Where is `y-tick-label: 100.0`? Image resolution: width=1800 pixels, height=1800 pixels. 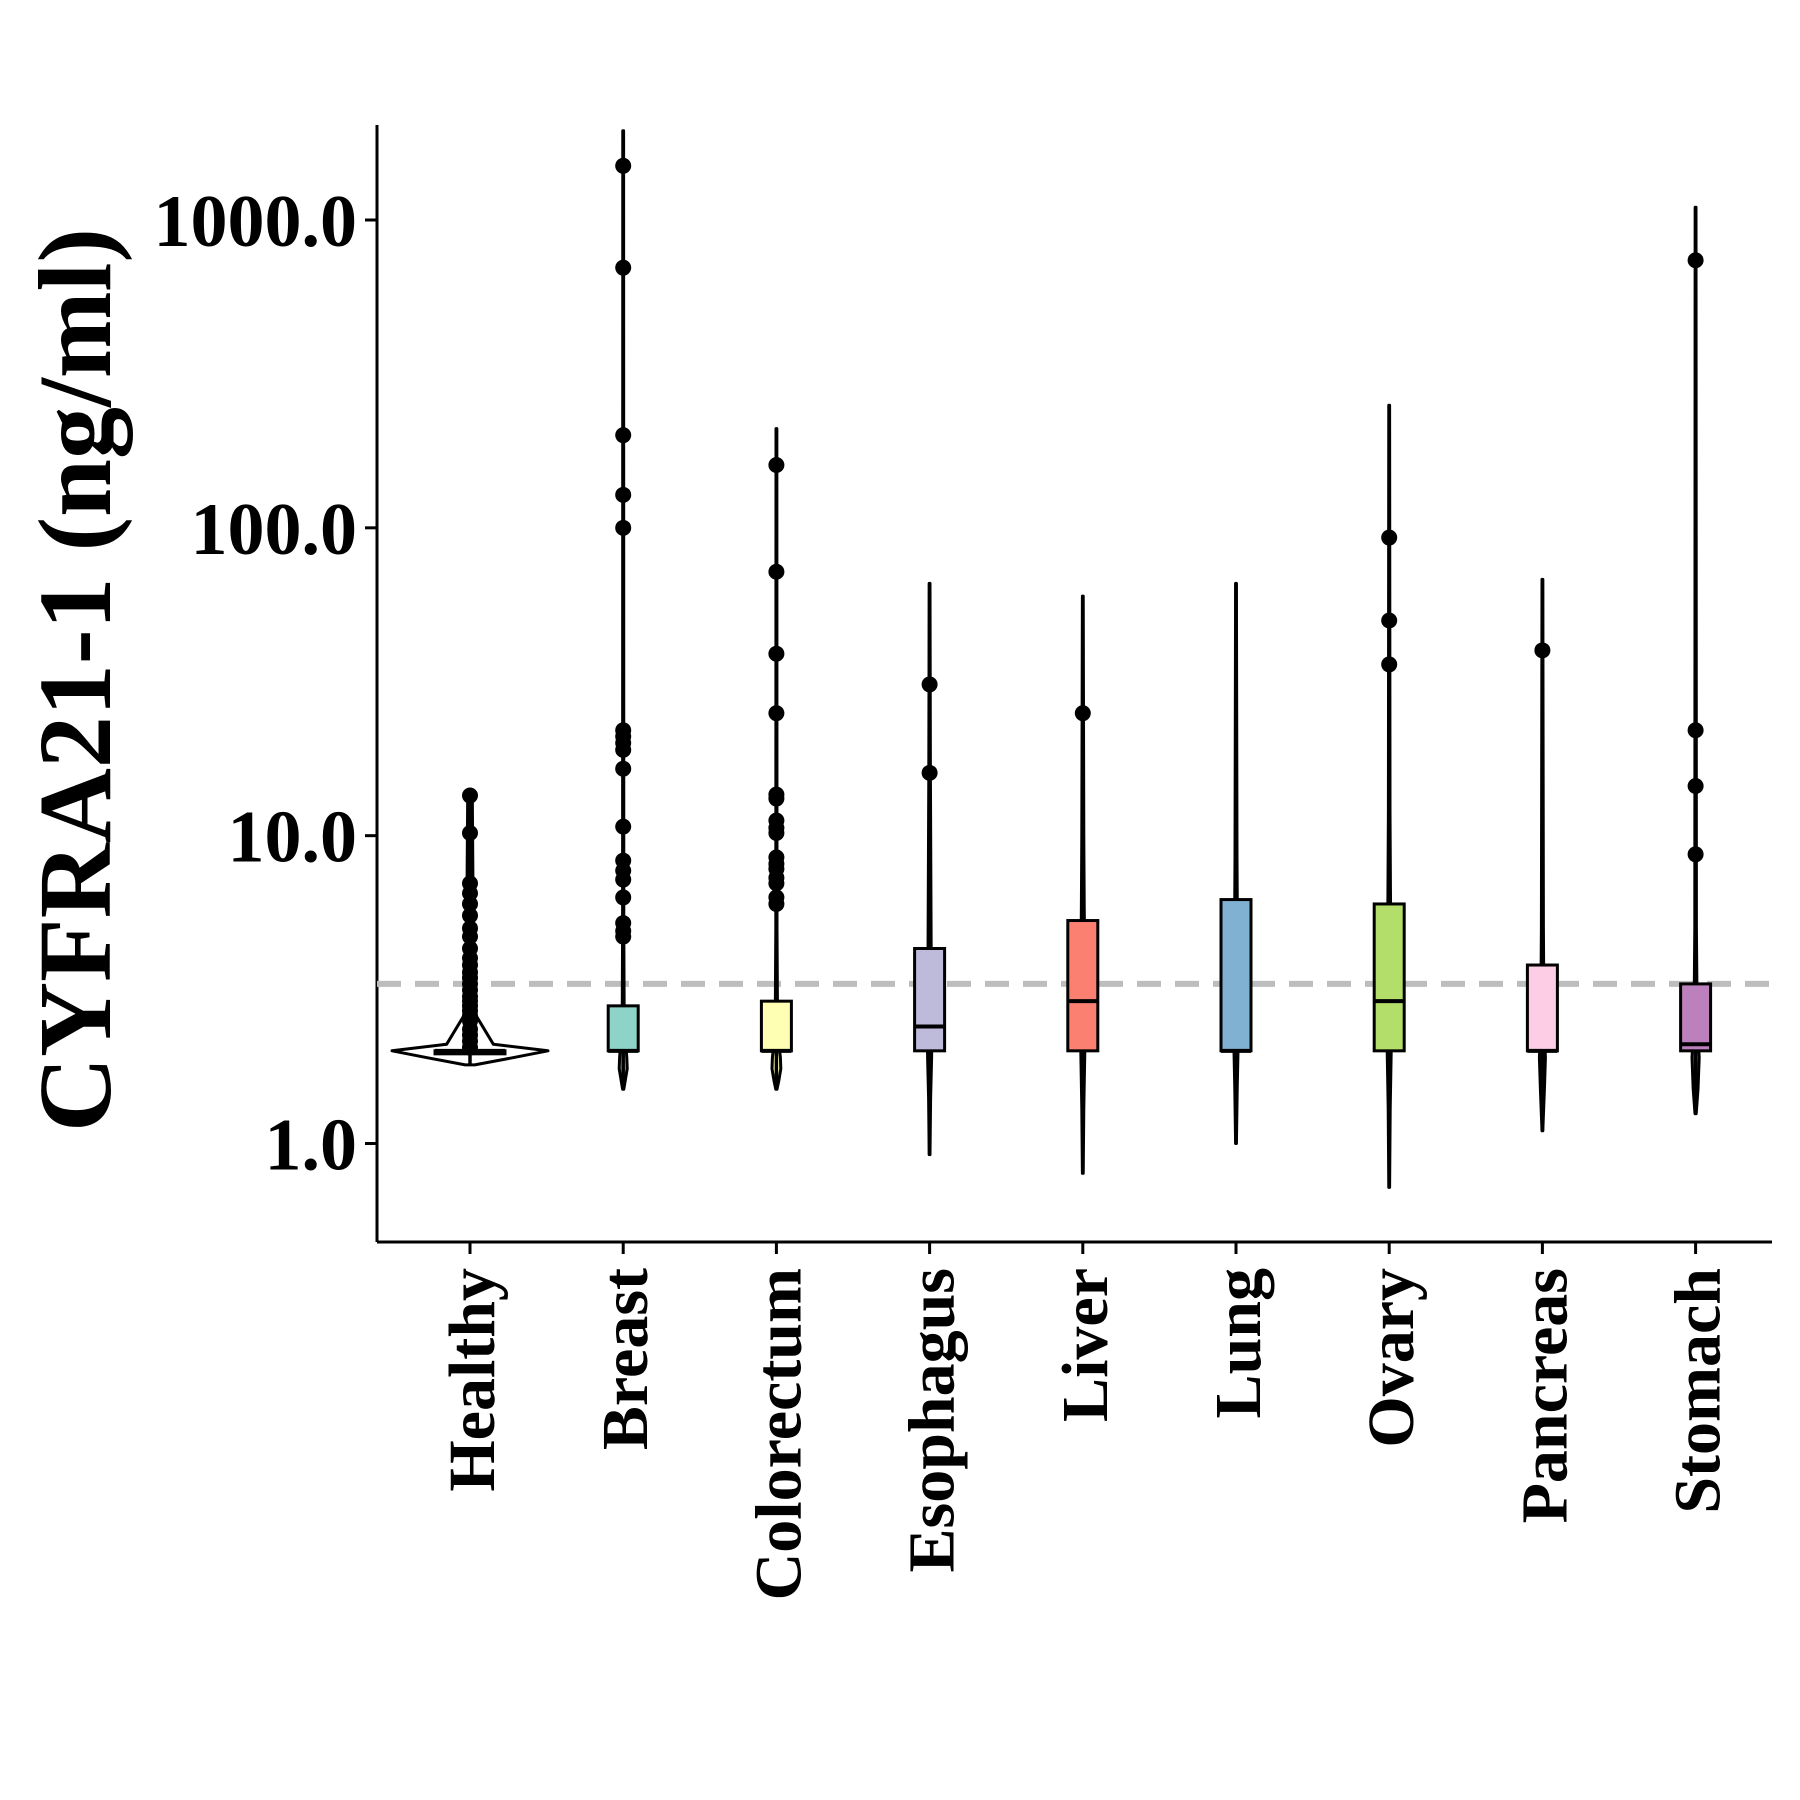 y-tick-label: 100.0 is located at coordinates (274, 530).